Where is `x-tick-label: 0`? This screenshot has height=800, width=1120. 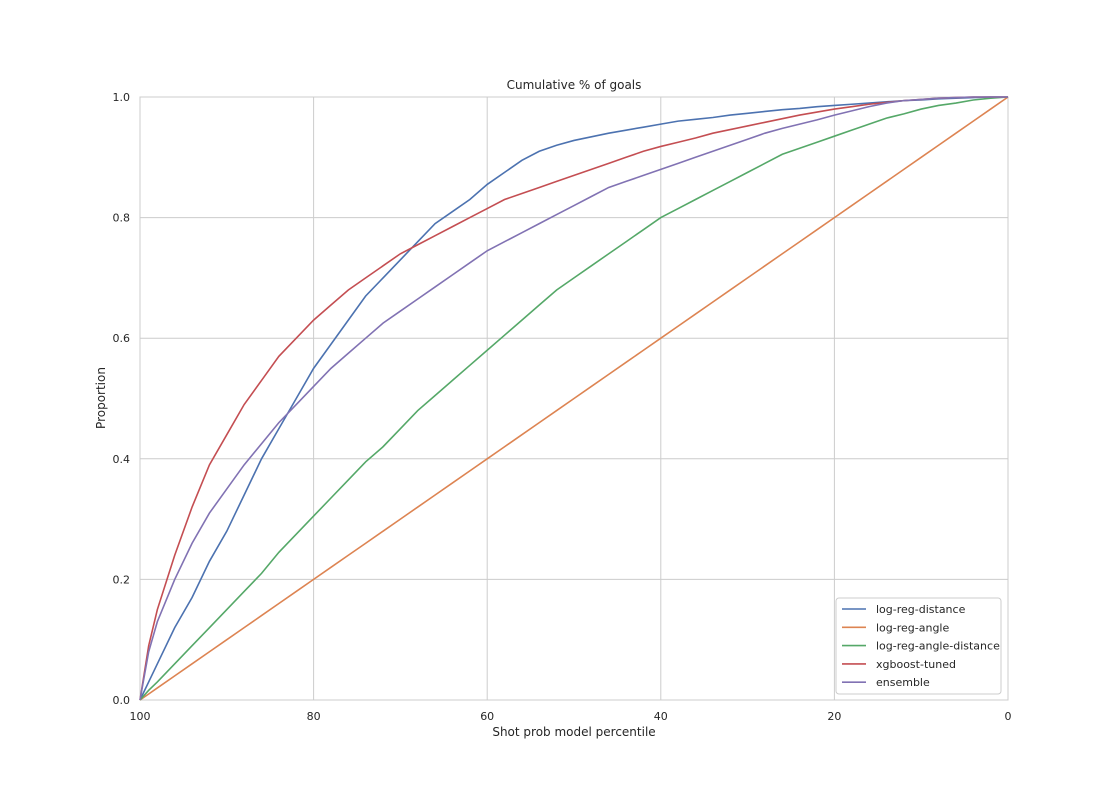 x-tick-label: 0 is located at coordinates (1008, 716).